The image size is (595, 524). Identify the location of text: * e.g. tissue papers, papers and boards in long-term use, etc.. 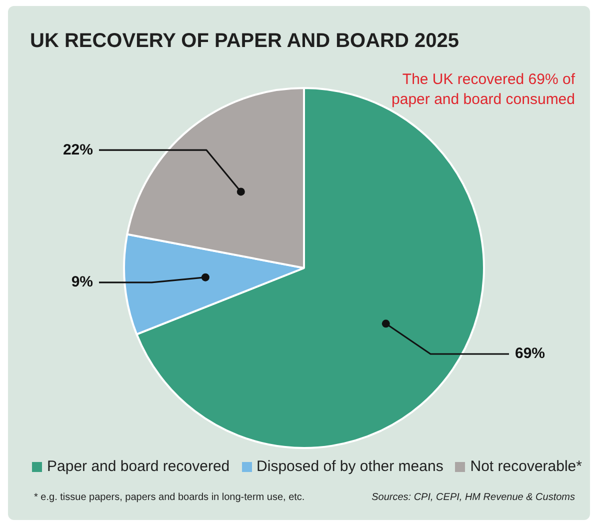
(169, 497).